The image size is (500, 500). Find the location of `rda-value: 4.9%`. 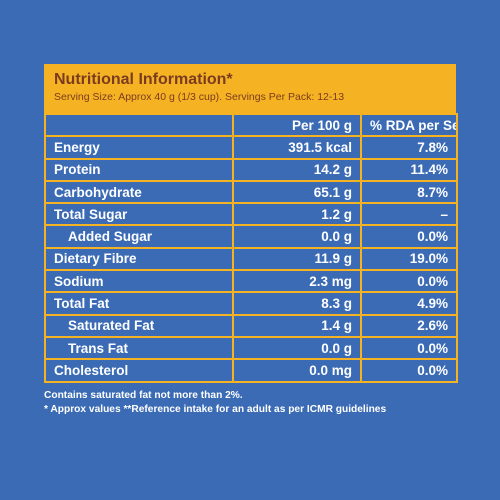

rda-value: 4.9% is located at coordinates (409, 303).